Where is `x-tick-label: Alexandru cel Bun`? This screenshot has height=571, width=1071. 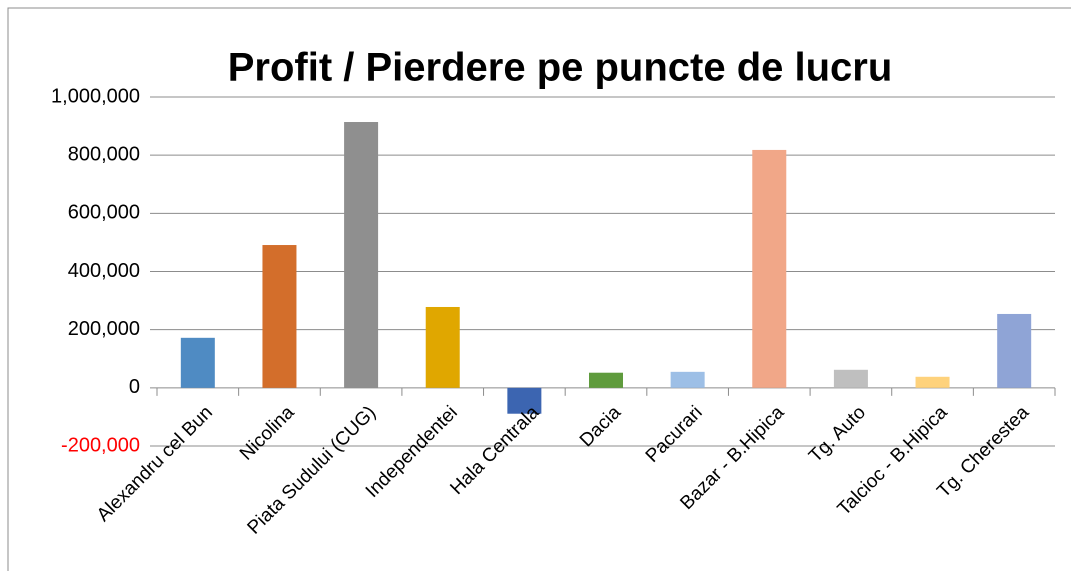 x-tick-label: Alexandru cel Bun is located at coordinates (155, 464).